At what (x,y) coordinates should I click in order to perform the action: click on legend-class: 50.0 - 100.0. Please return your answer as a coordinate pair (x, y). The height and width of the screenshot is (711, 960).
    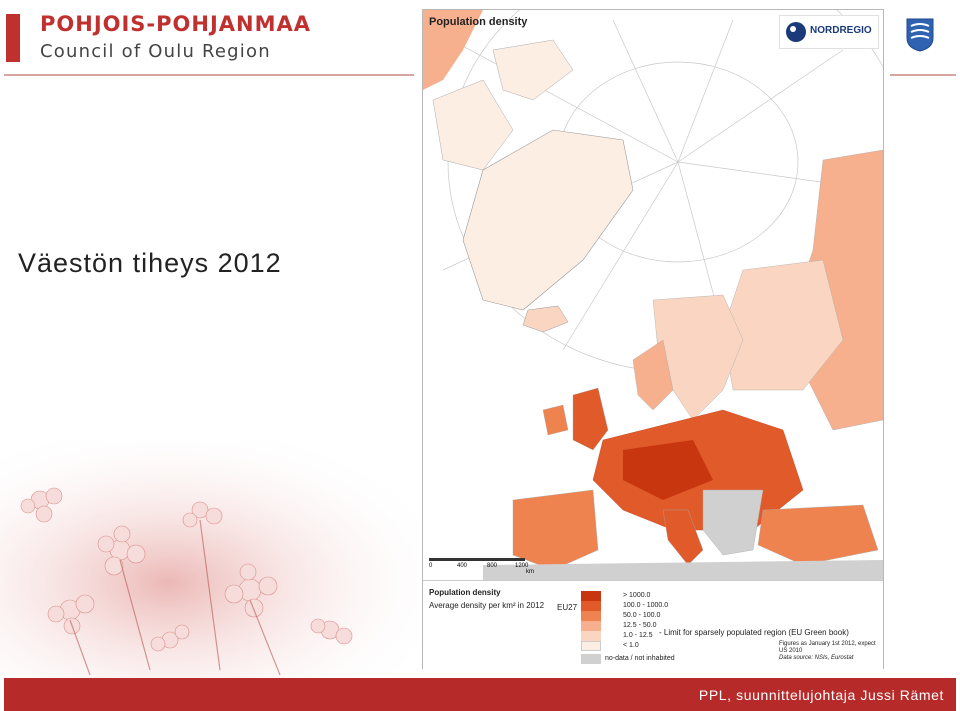
    Looking at the image, I should click on (711, 616).